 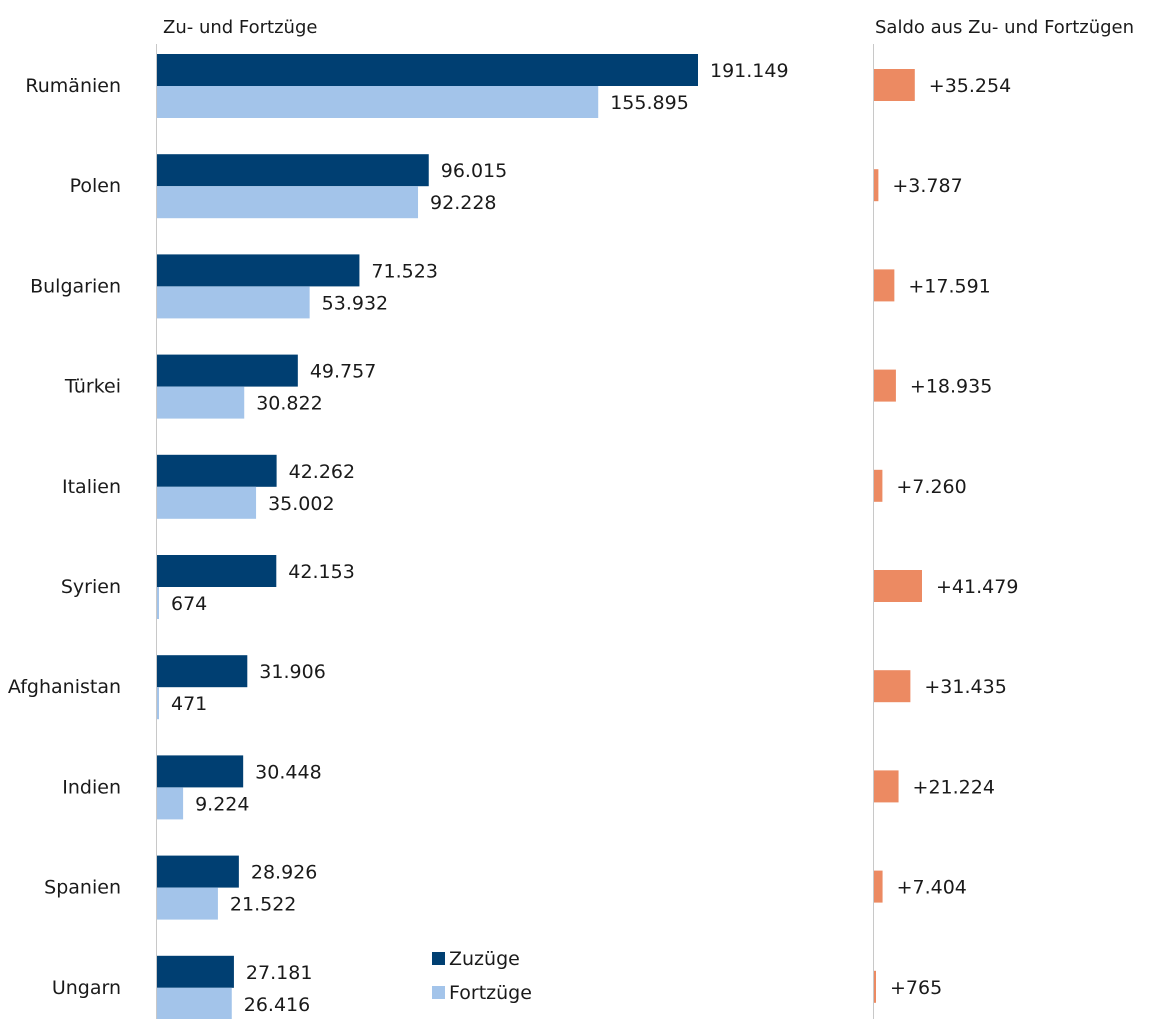 I want to click on legend-swatch-zuzuege, so click(x=438, y=958).